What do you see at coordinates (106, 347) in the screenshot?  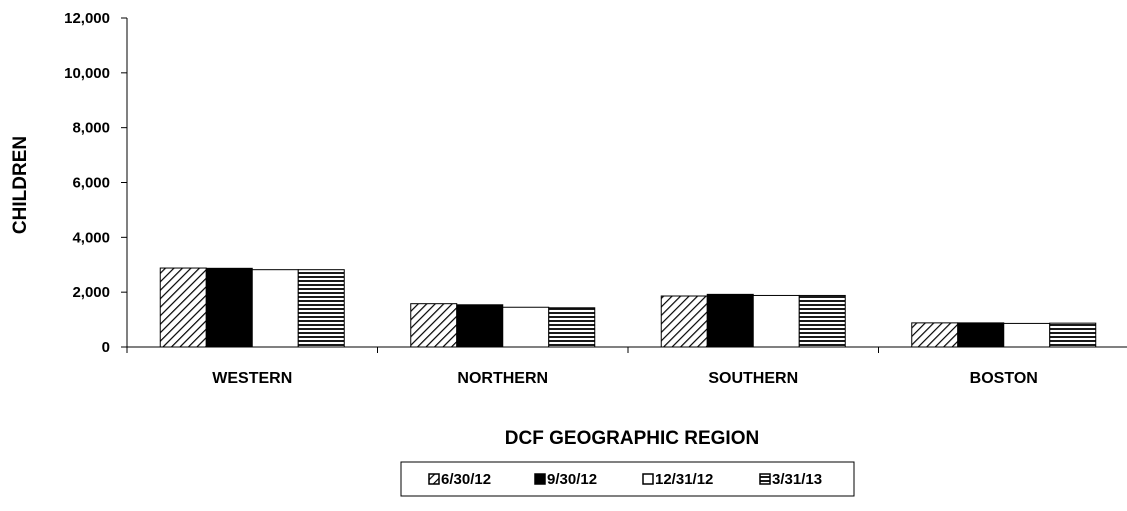 I see `y-tick-label: 0` at bounding box center [106, 347].